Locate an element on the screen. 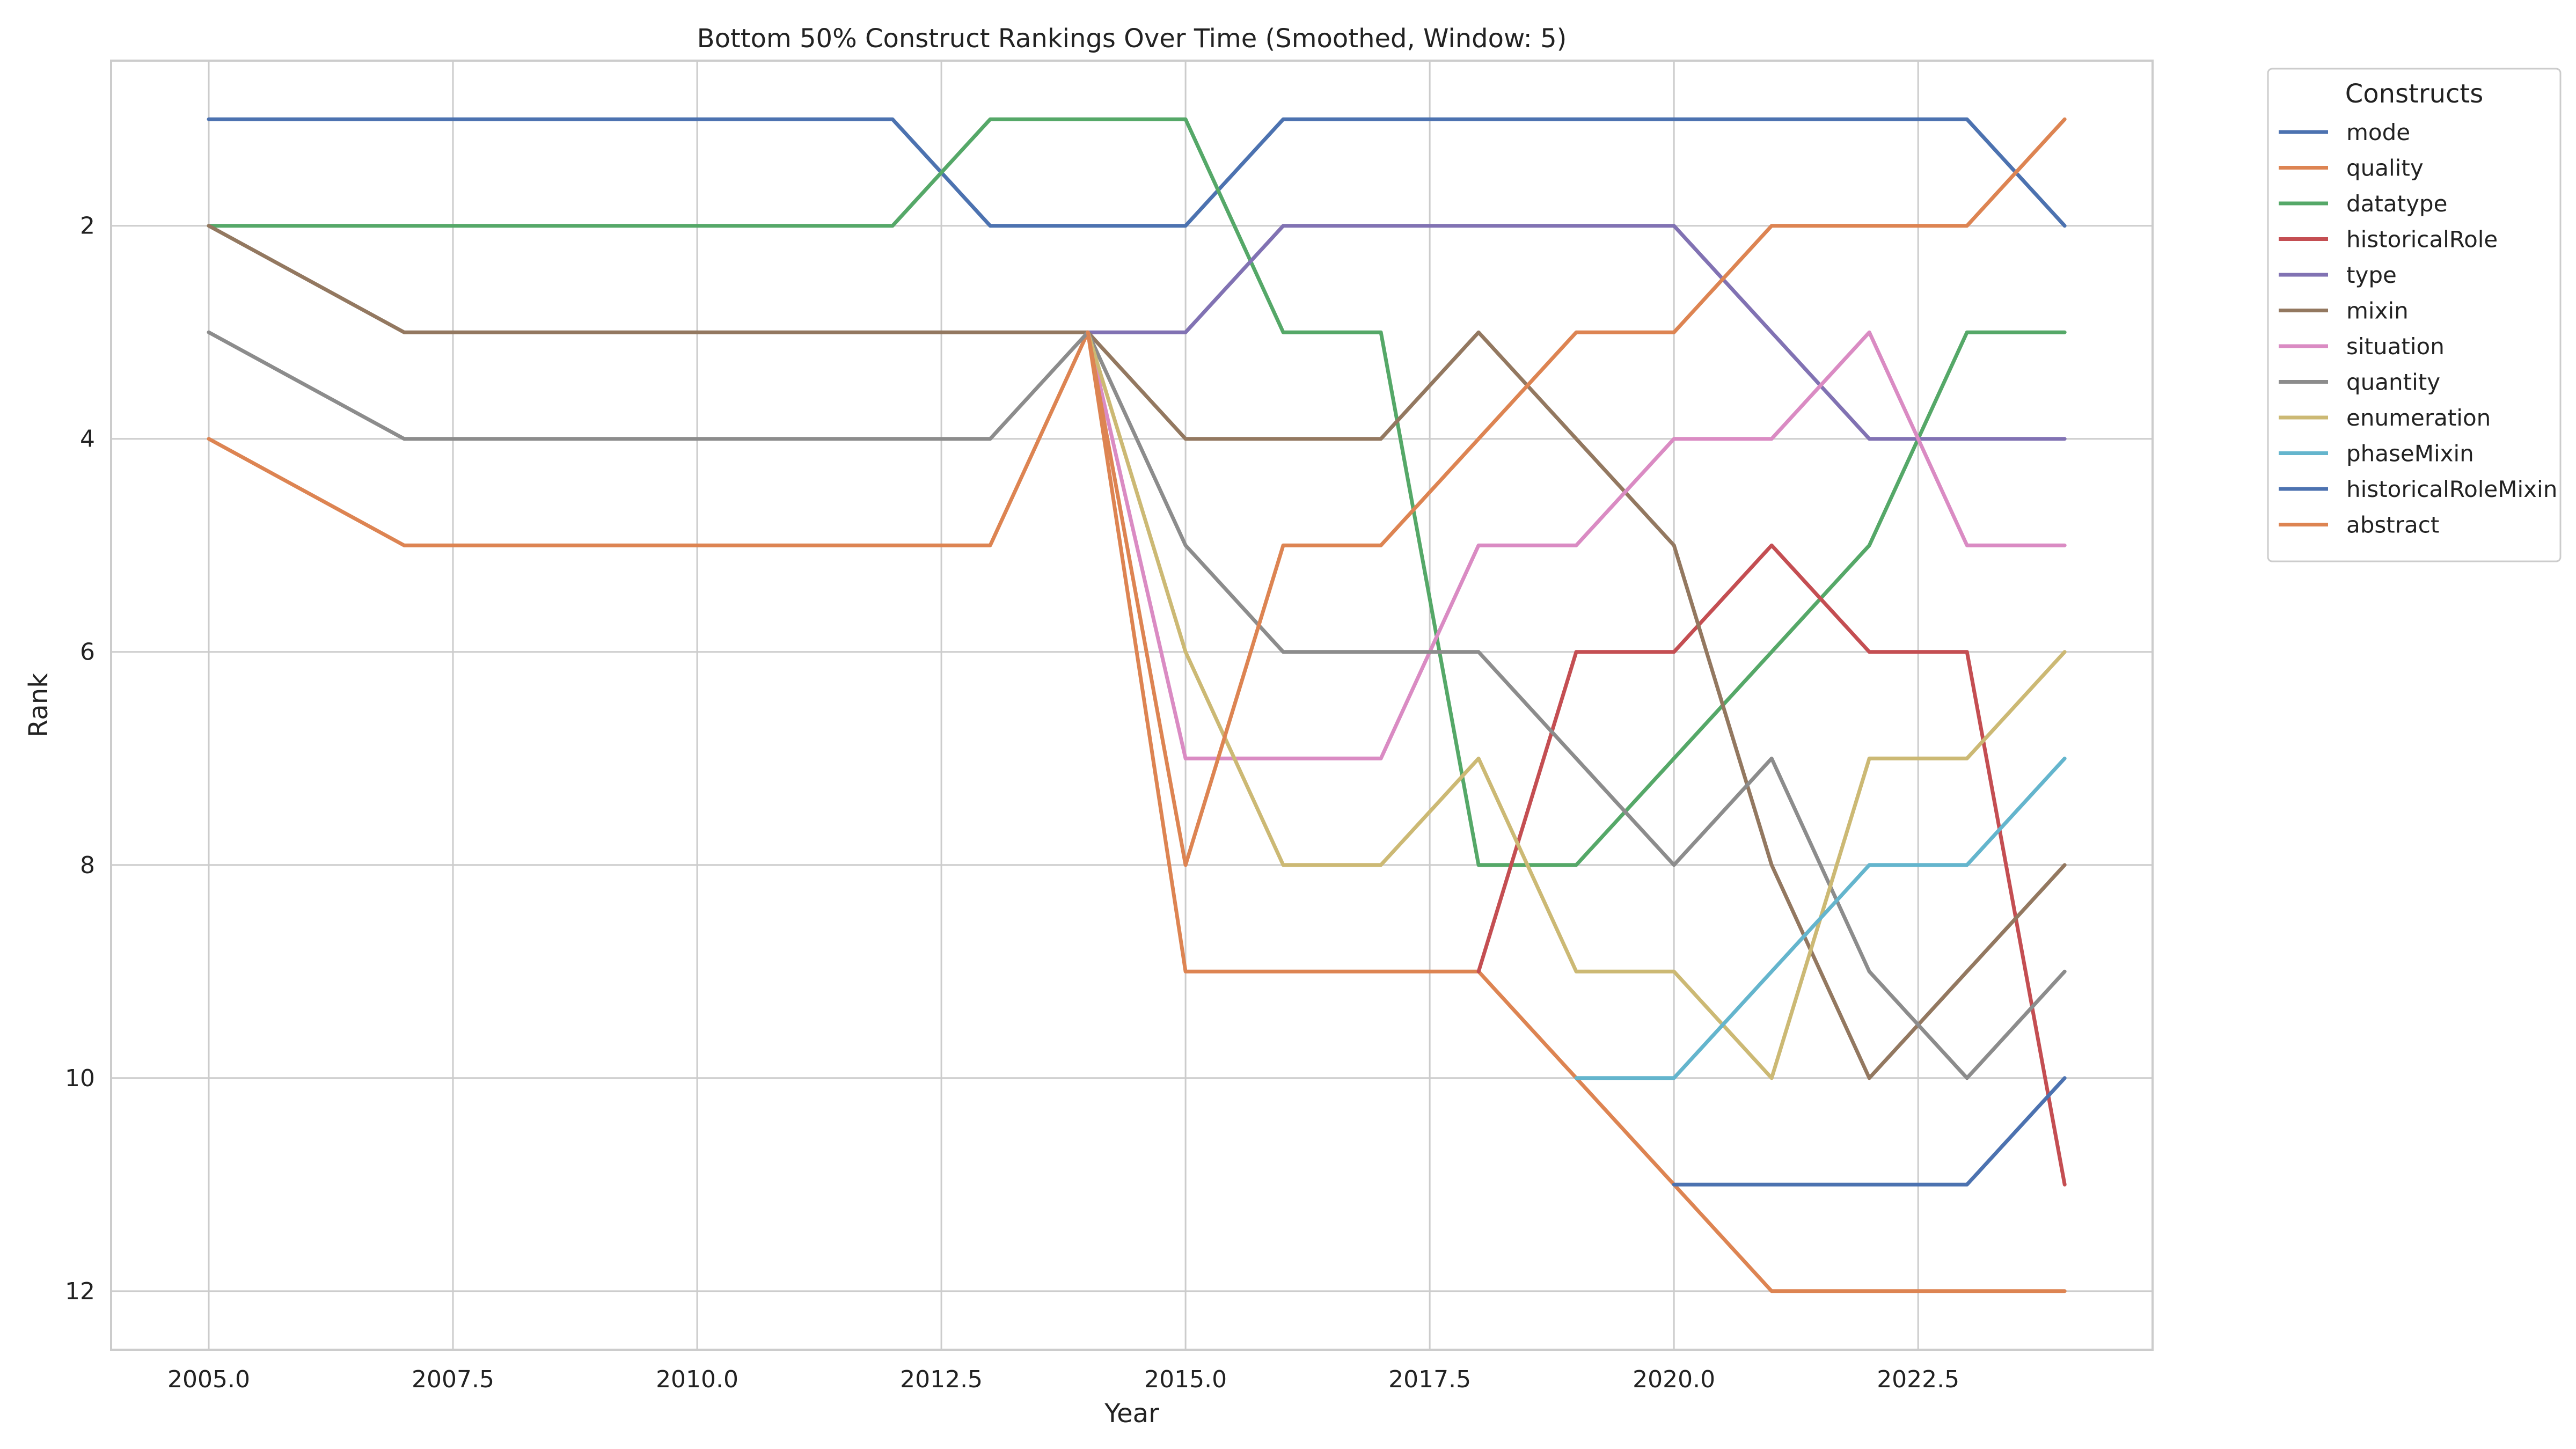  legend-label-quality: quality is located at coordinates (2385, 168).